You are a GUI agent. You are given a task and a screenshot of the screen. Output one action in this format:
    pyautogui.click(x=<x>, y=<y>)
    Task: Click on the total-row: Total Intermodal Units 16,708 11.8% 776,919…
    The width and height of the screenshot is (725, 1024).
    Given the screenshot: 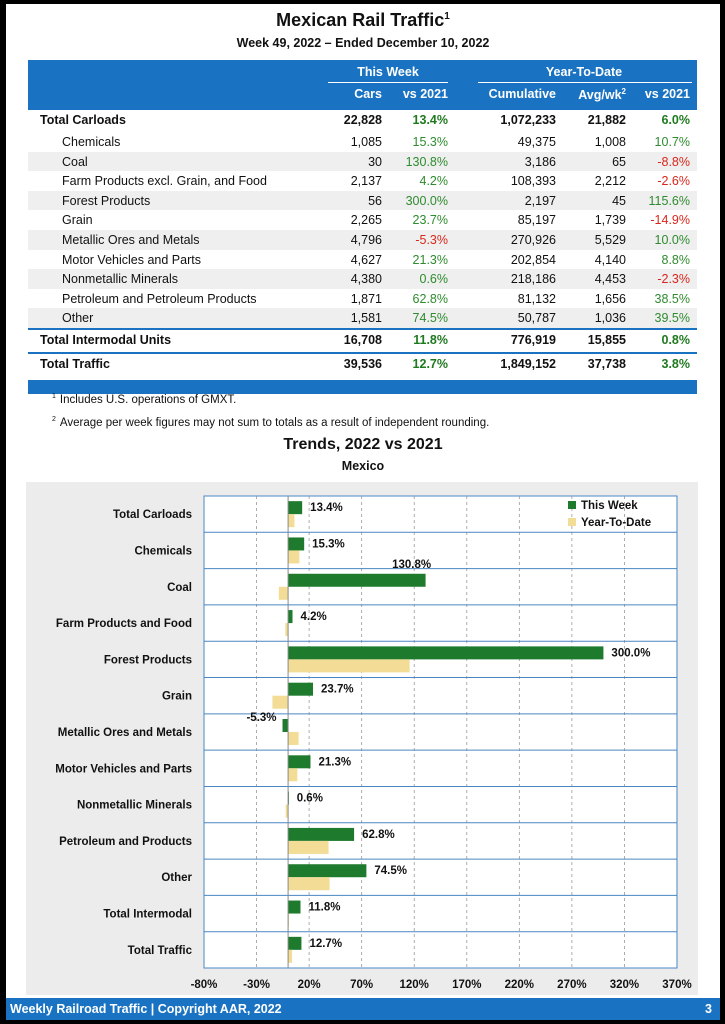 What is the action you would take?
    pyautogui.click(x=362, y=341)
    